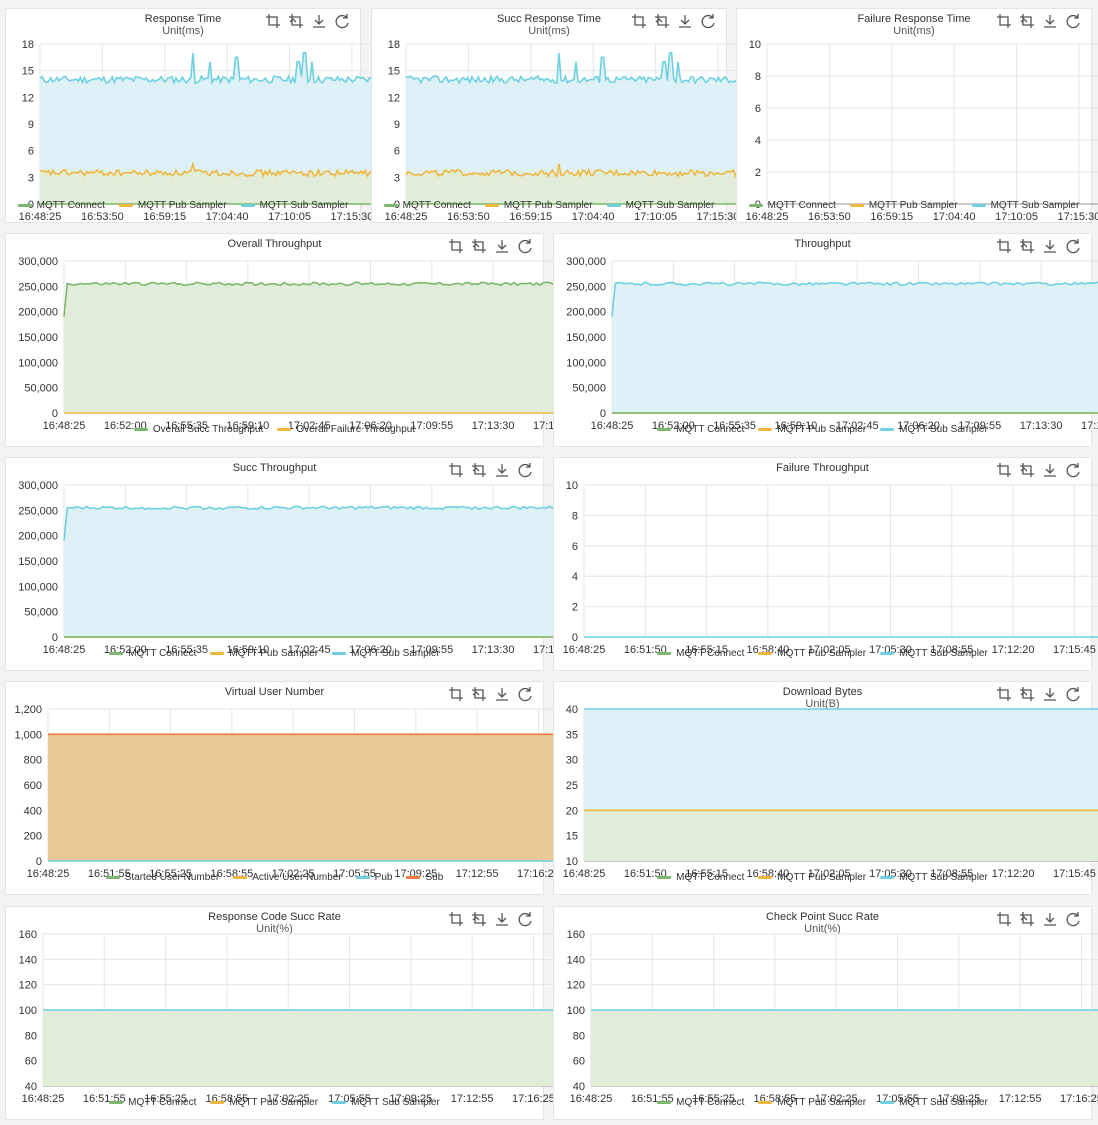 Image resolution: width=1098 pixels, height=1125 pixels. I want to click on y-tick-label: 300,000, so click(586, 262).